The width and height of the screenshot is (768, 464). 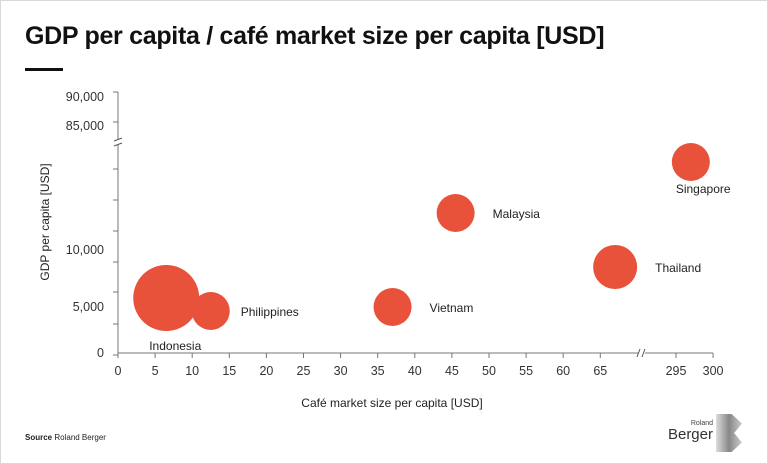 I want to click on bubble-label-philippines: Philippines, so click(x=270, y=312).